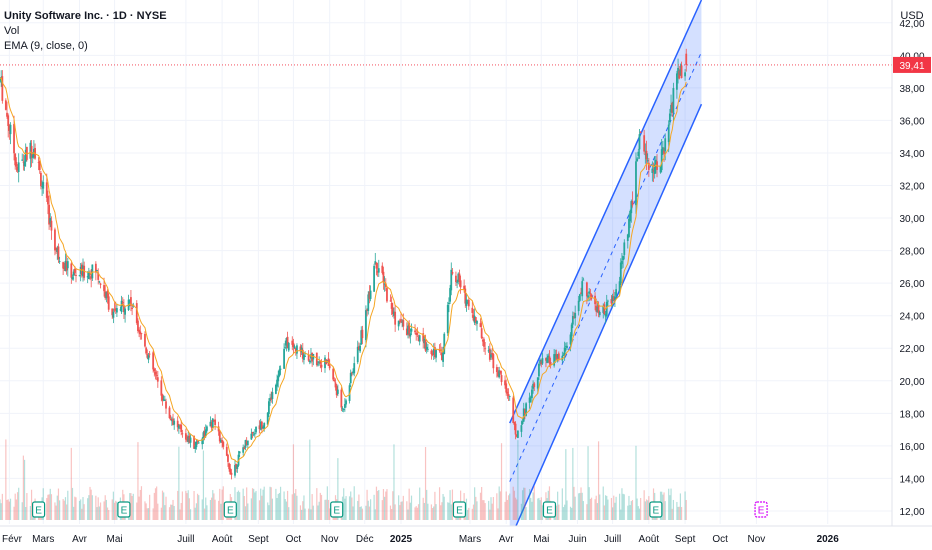 Image resolution: width=932 pixels, height=550 pixels. Describe the element at coordinates (46, 46) in the screenshot. I see `ema-indicator-label: EMA (9, close, 0)` at that location.